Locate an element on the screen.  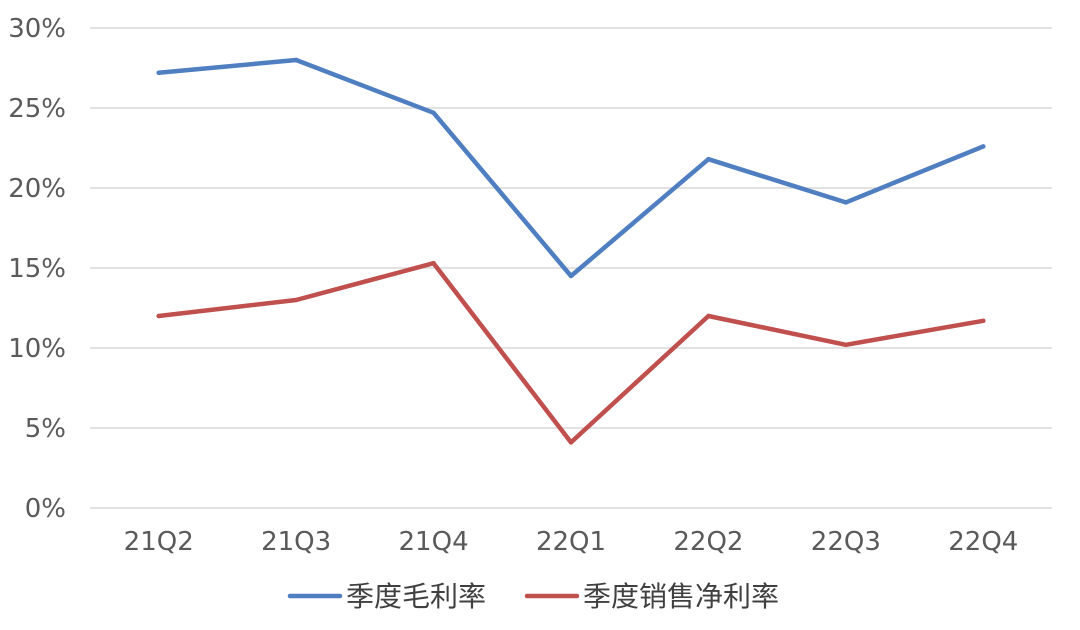
y-tick-label: 20% is located at coordinates (37, 189).